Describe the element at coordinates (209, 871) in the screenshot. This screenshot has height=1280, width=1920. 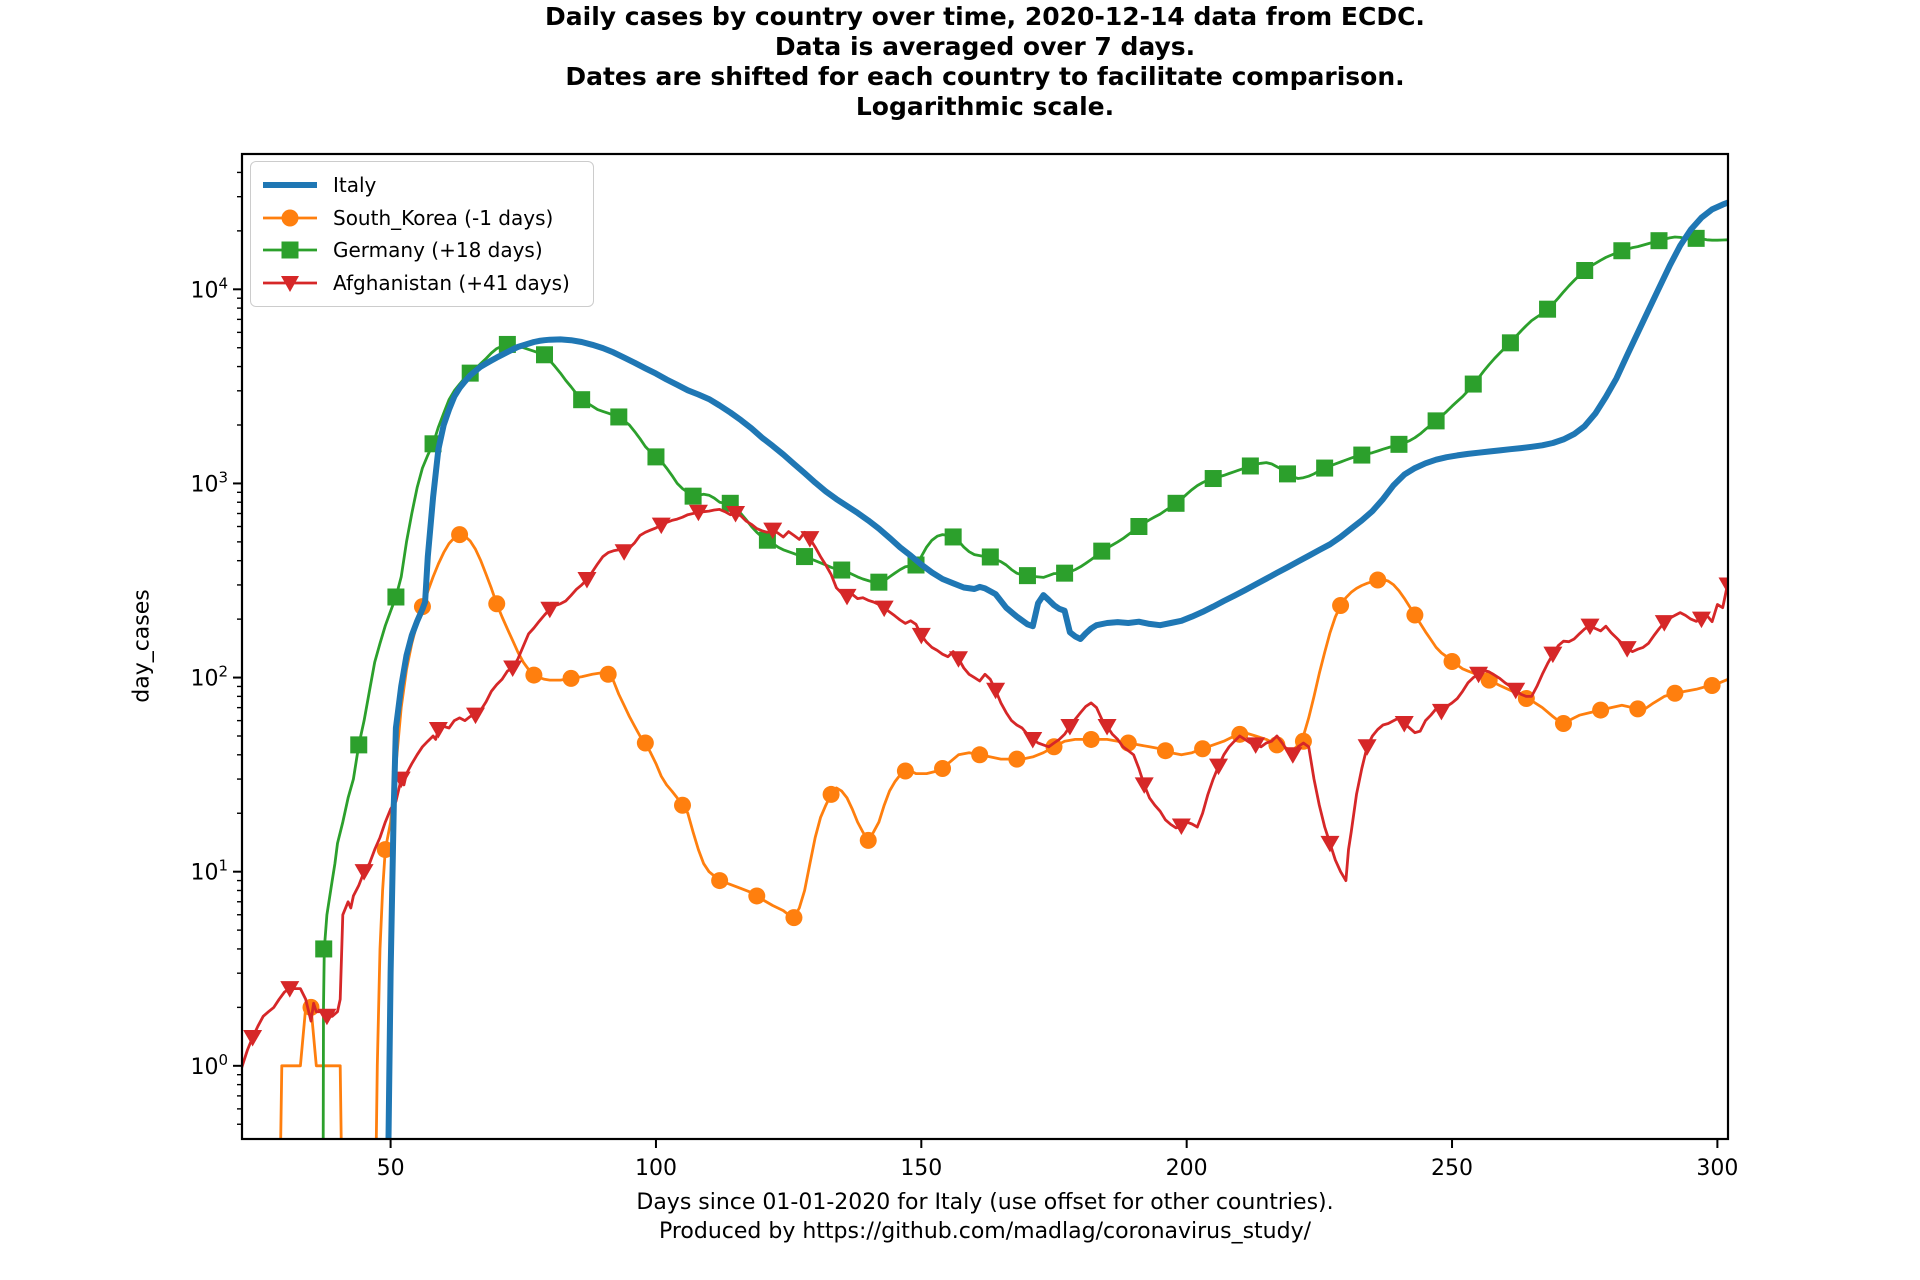
I see `y-tick-label: 10¹` at that location.